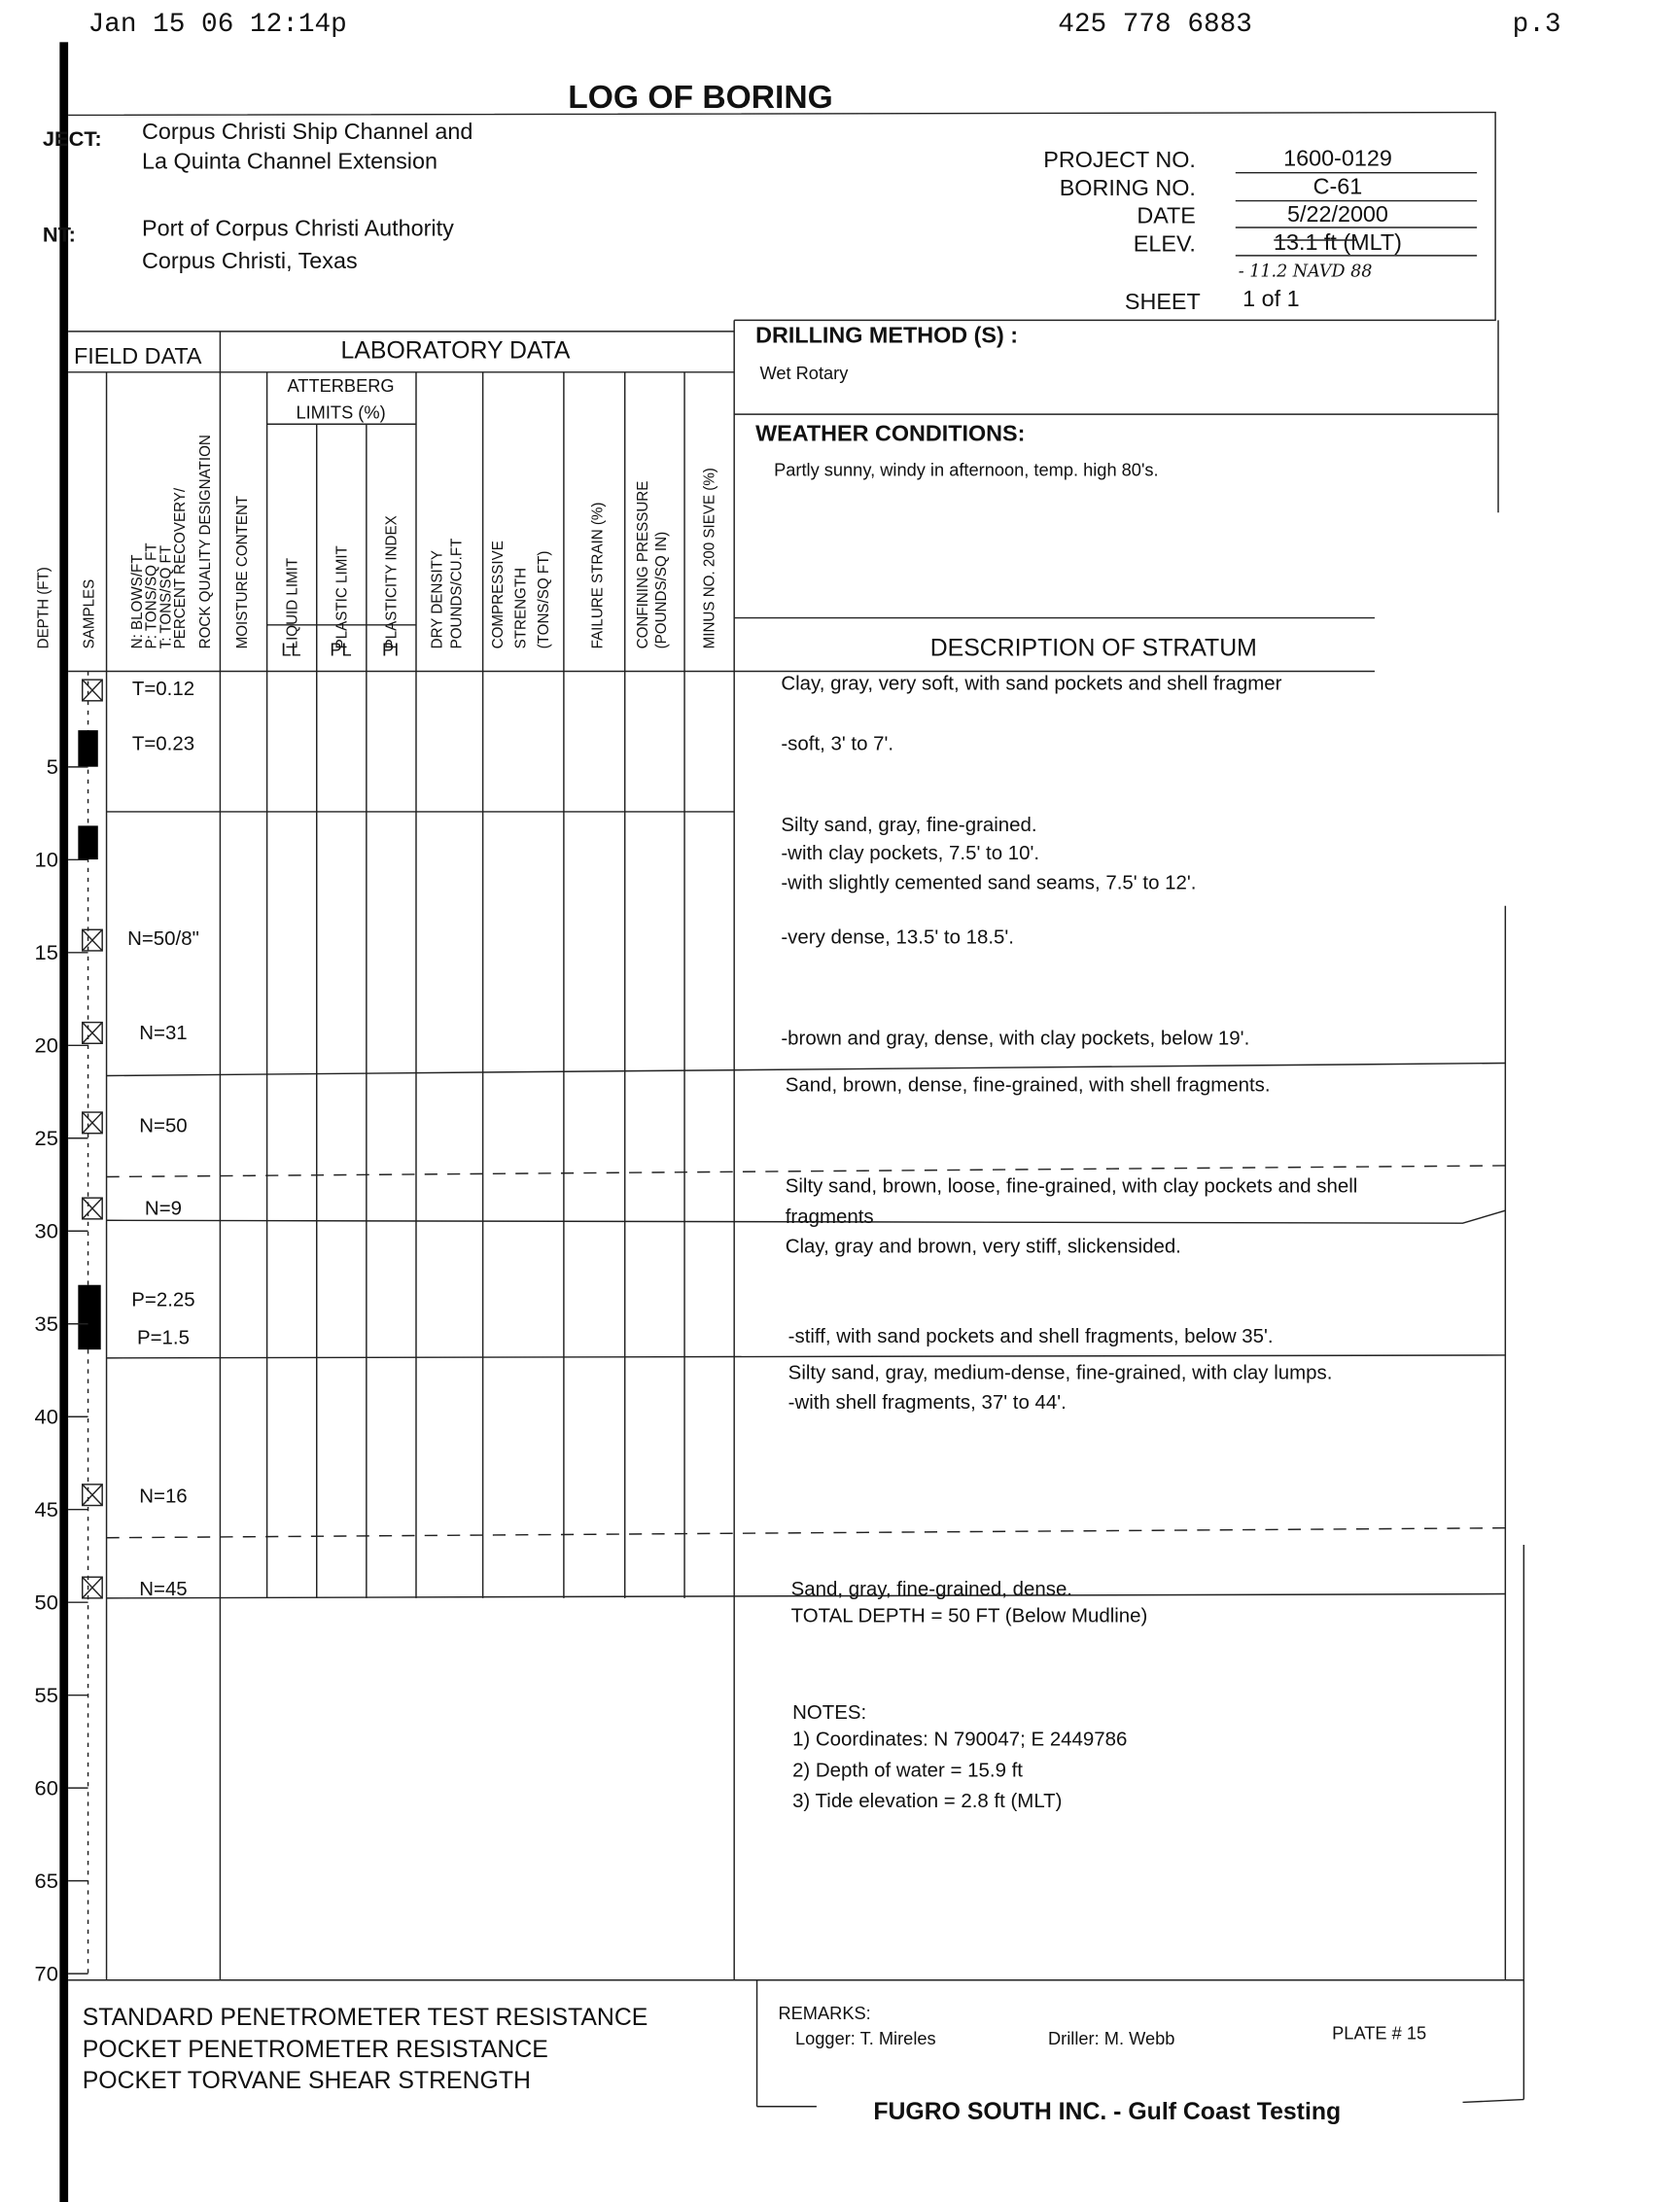  What do you see at coordinates (205, 541) in the screenshot?
I see `column-header: ROCK QUALITY DESIGNATION` at bounding box center [205, 541].